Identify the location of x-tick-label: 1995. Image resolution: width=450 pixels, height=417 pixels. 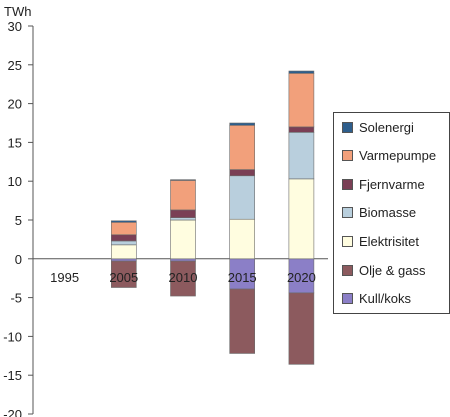
(64, 277).